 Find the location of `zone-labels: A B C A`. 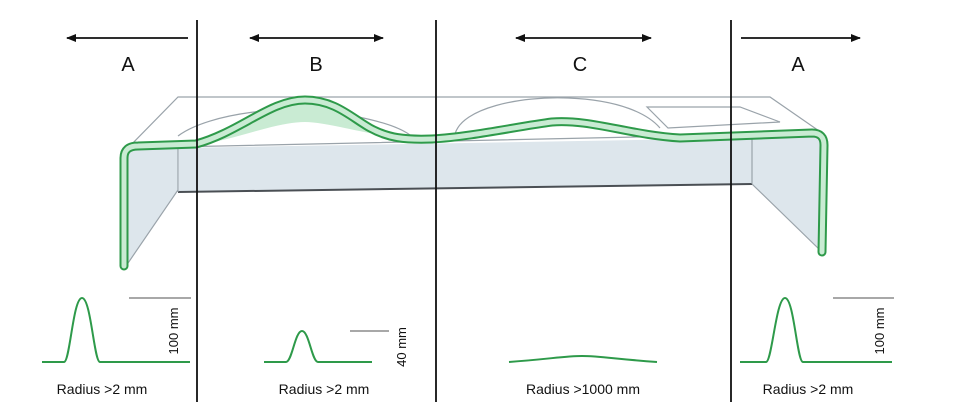

zone-labels: A B C A is located at coordinates (463, 65).